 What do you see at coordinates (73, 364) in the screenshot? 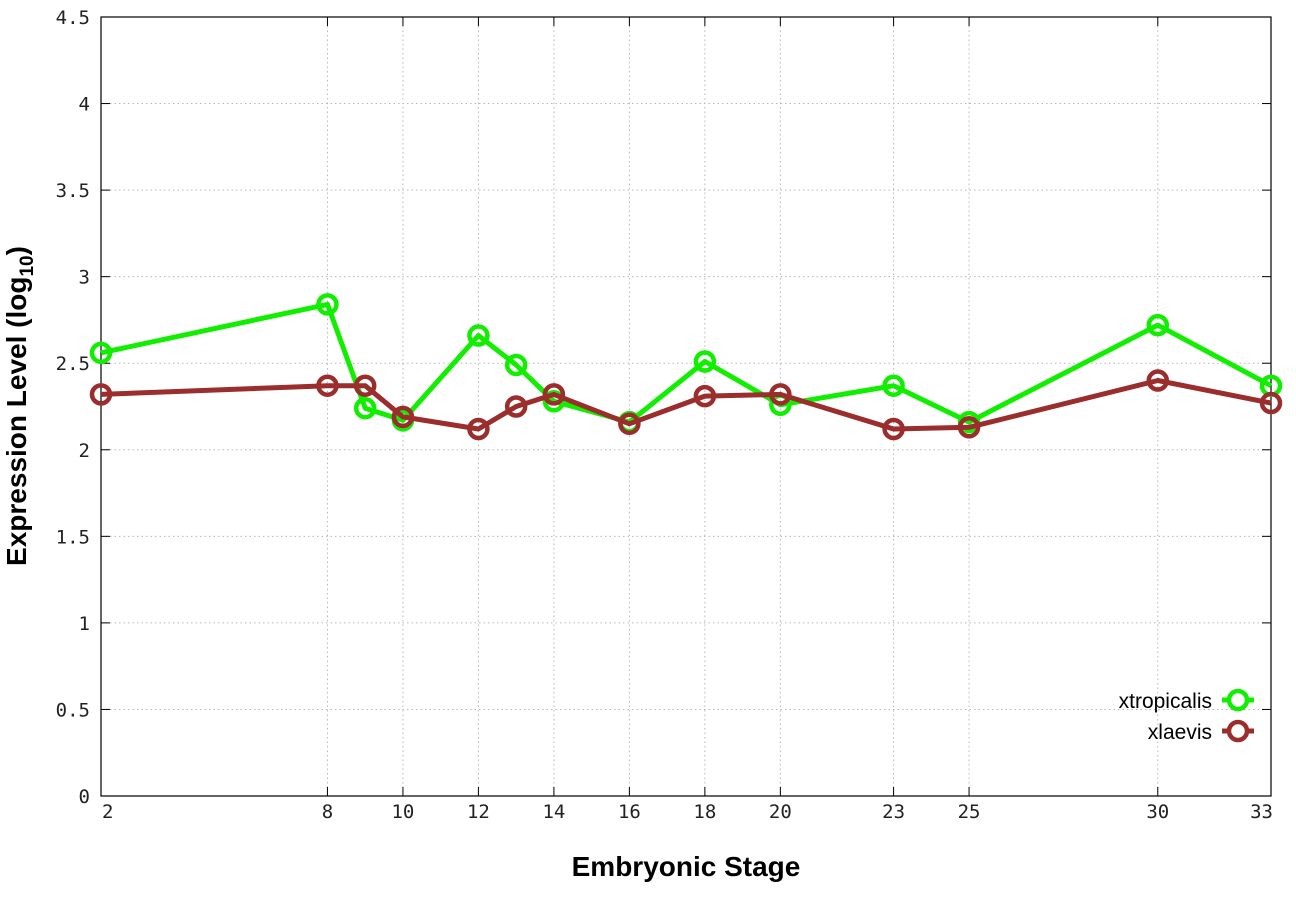
I see `y-tick-label: 2.5` at bounding box center [73, 364].